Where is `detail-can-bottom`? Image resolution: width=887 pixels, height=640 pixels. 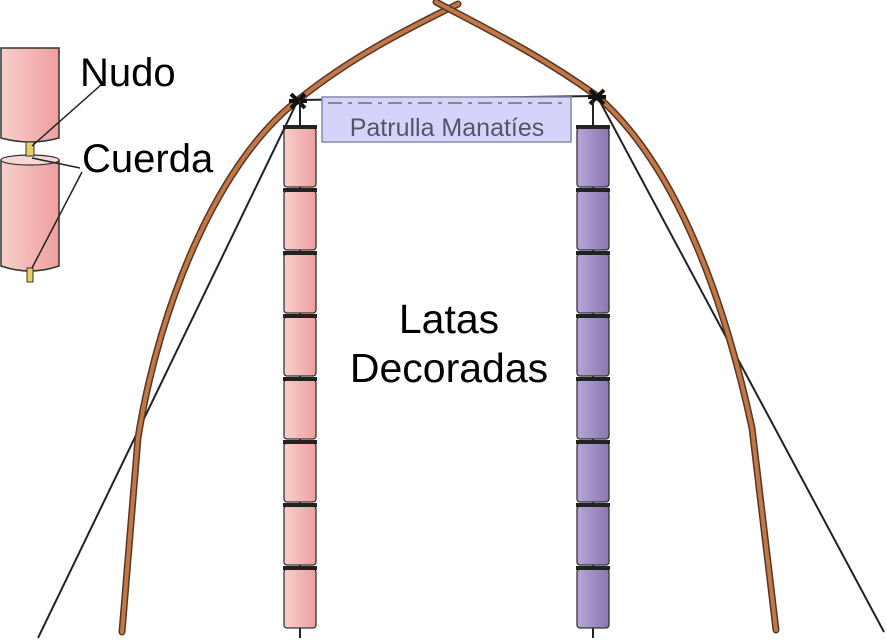
detail-can-bottom is located at coordinates (30, 213).